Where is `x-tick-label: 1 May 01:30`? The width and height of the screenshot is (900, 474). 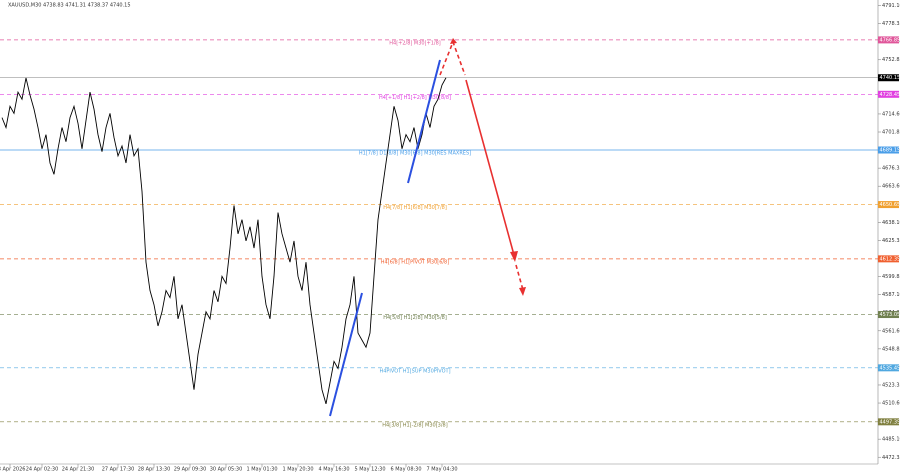 x-tick-label: 1 May 01:30 is located at coordinates (261, 470).